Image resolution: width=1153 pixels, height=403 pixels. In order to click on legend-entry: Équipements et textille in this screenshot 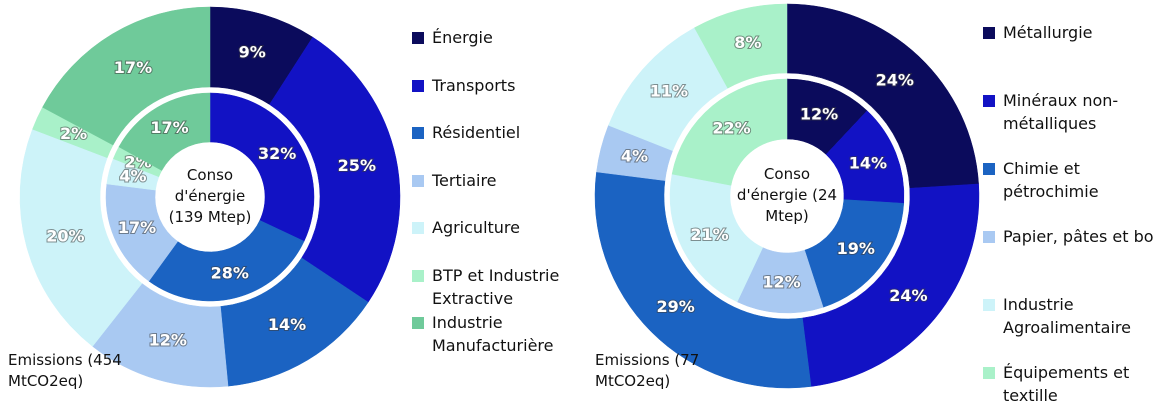, I will do `click(1068, 382)`.